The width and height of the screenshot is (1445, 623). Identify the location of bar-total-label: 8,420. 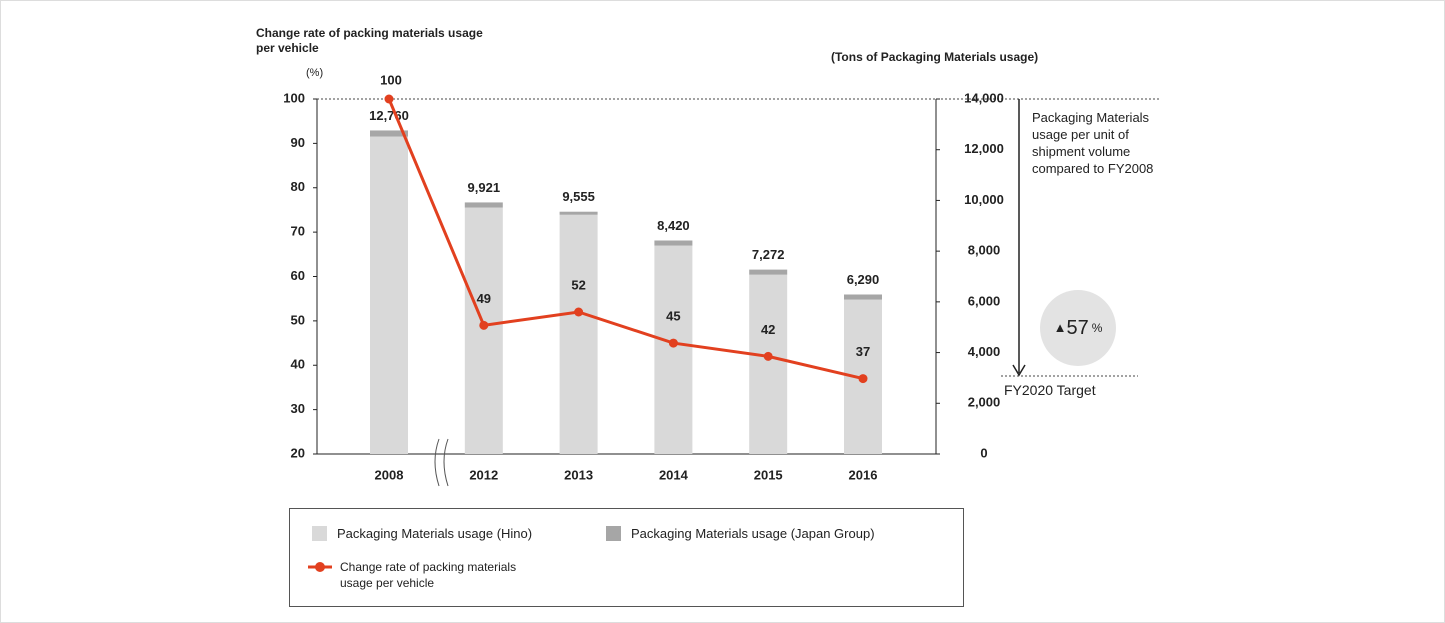
(673, 225).